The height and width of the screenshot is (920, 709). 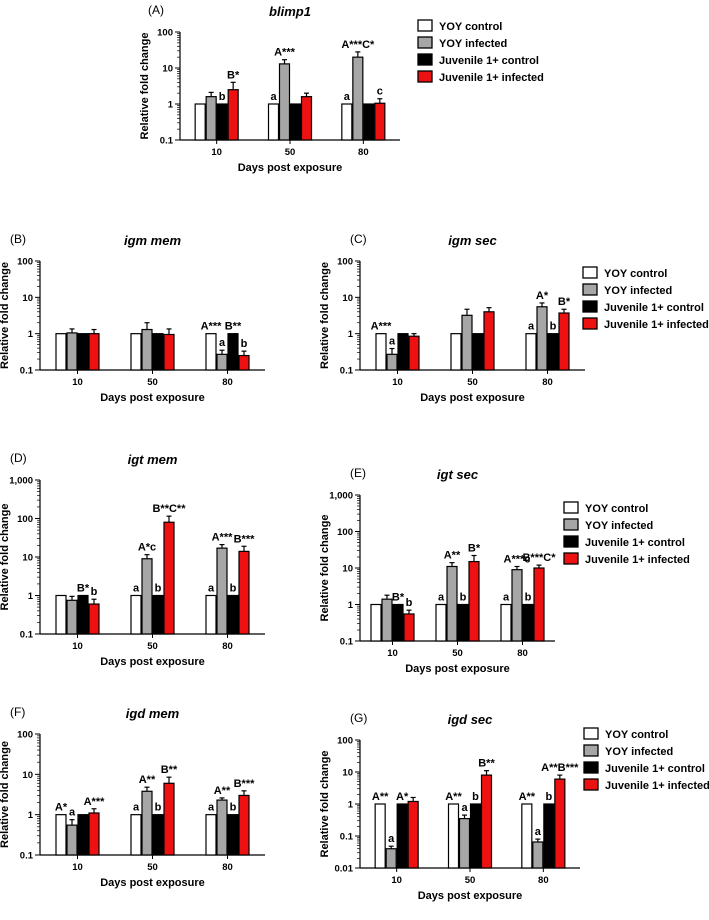 What do you see at coordinates (358, 239) in the screenshot?
I see `panel-label: (C)` at bounding box center [358, 239].